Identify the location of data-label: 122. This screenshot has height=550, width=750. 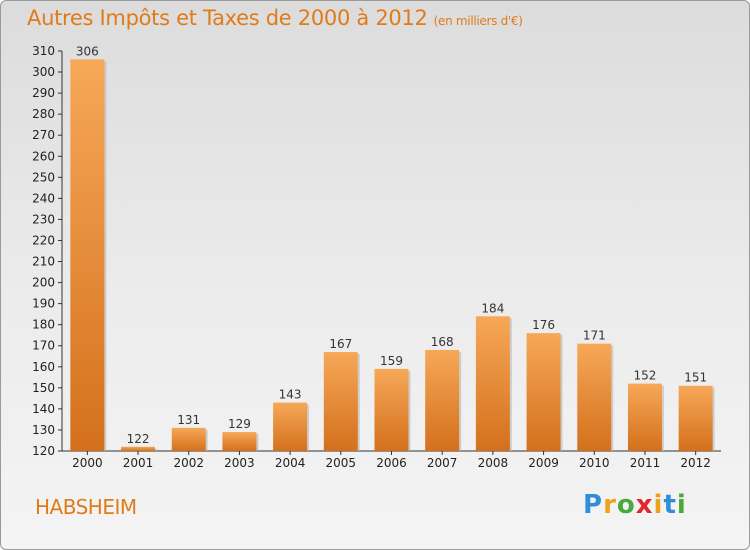
(138, 439).